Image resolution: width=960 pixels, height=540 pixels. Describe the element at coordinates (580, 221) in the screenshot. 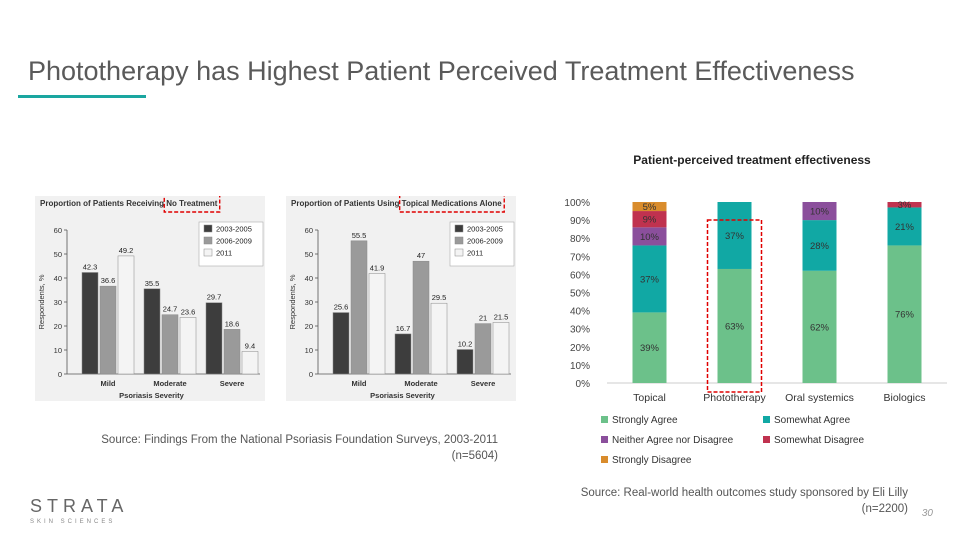

I see `y-tick-label: 90%` at that location.